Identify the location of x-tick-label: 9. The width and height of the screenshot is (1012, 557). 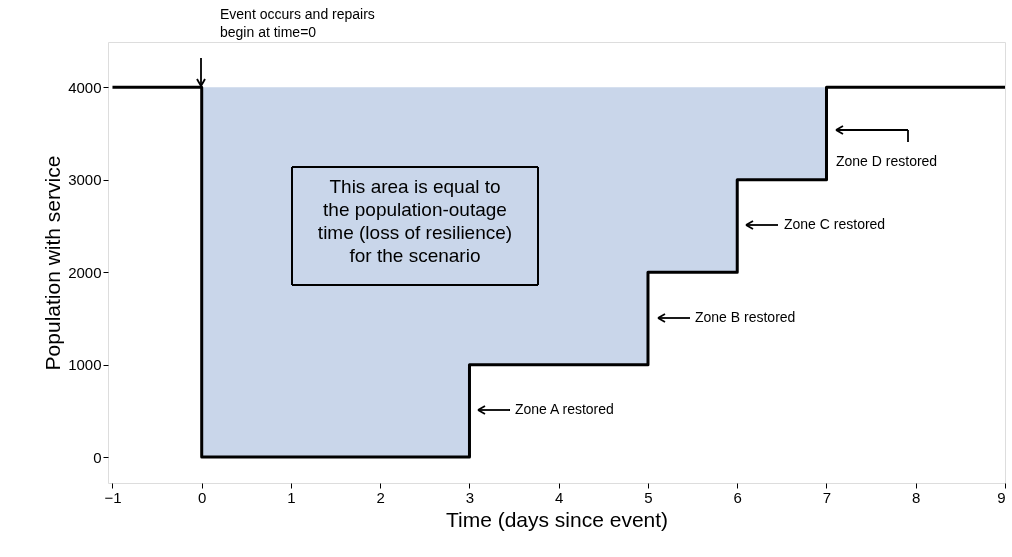
(1001, 497).